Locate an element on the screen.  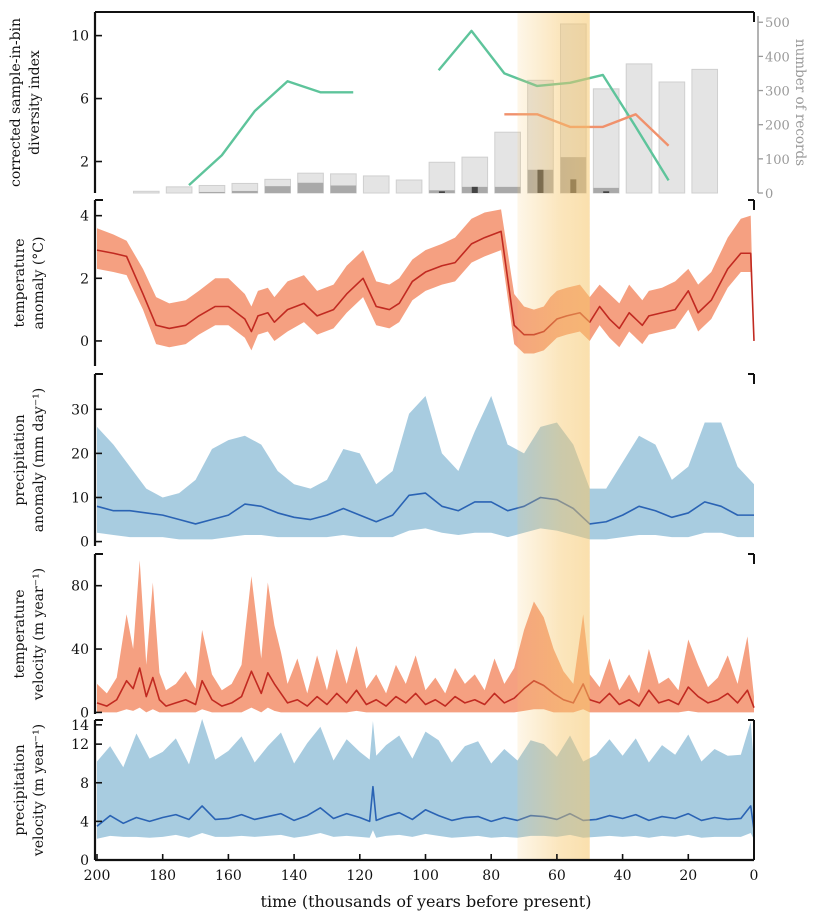
precipitation_velocity-ylabel-1: velocity (m year⁻¹) is located at coordinates (39, 790).